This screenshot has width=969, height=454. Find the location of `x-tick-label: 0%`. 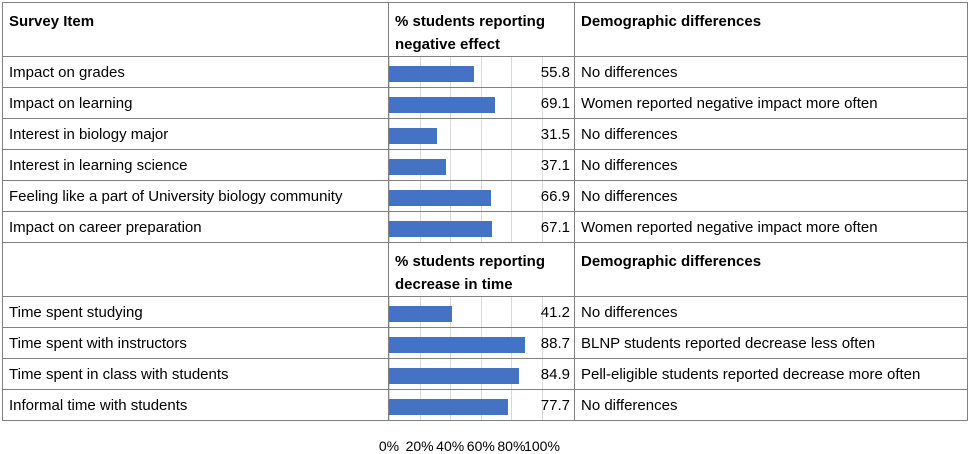

x-tick-label: 0% is located at coordinates (389, 446).